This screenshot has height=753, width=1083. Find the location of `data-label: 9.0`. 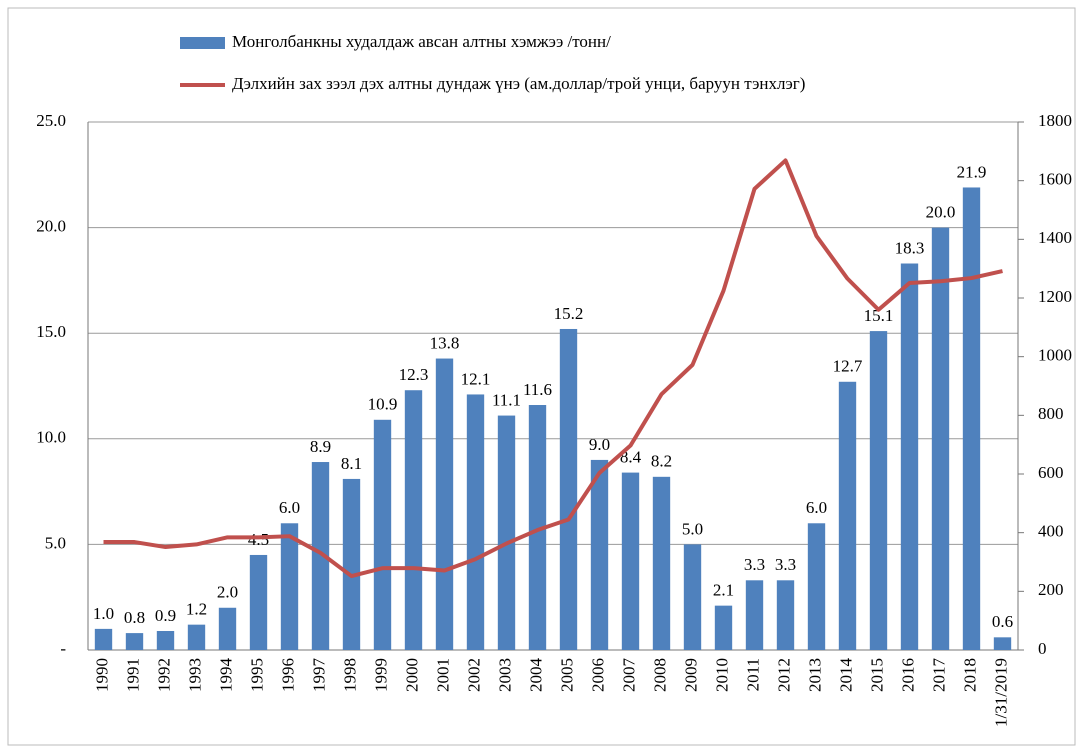

data-label: 9.0 is located at coordinates (599, 444).